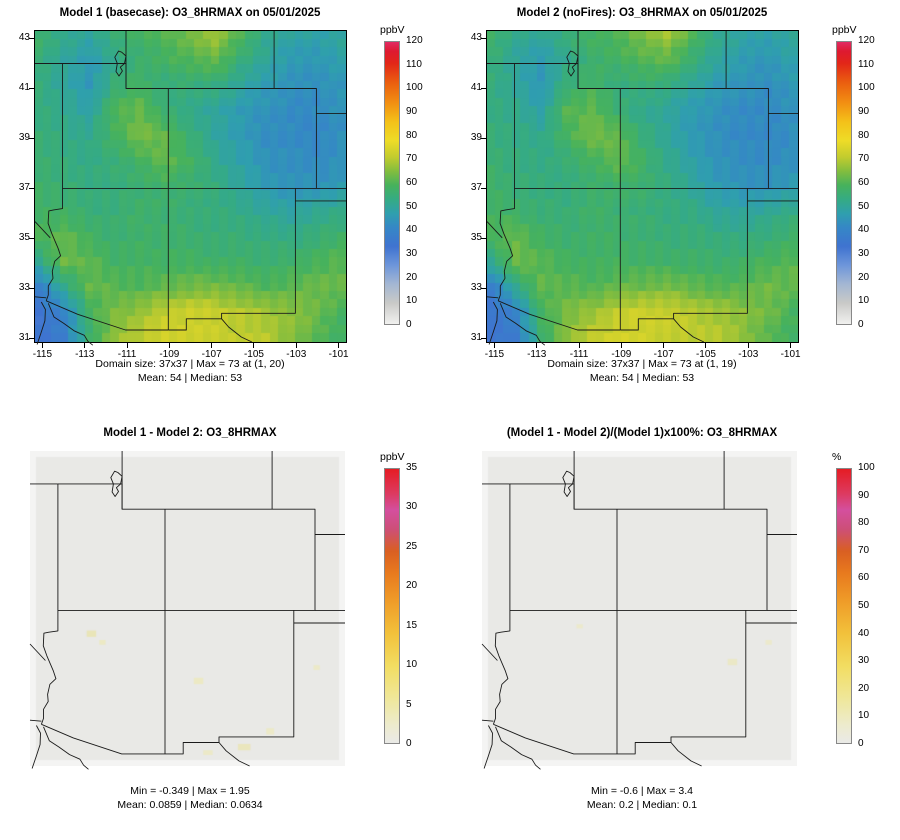 The image size is (900, 840). Describe the element at coordinates (705, 354) in the screenshot. I see `x-tick-label: -105` at that location.